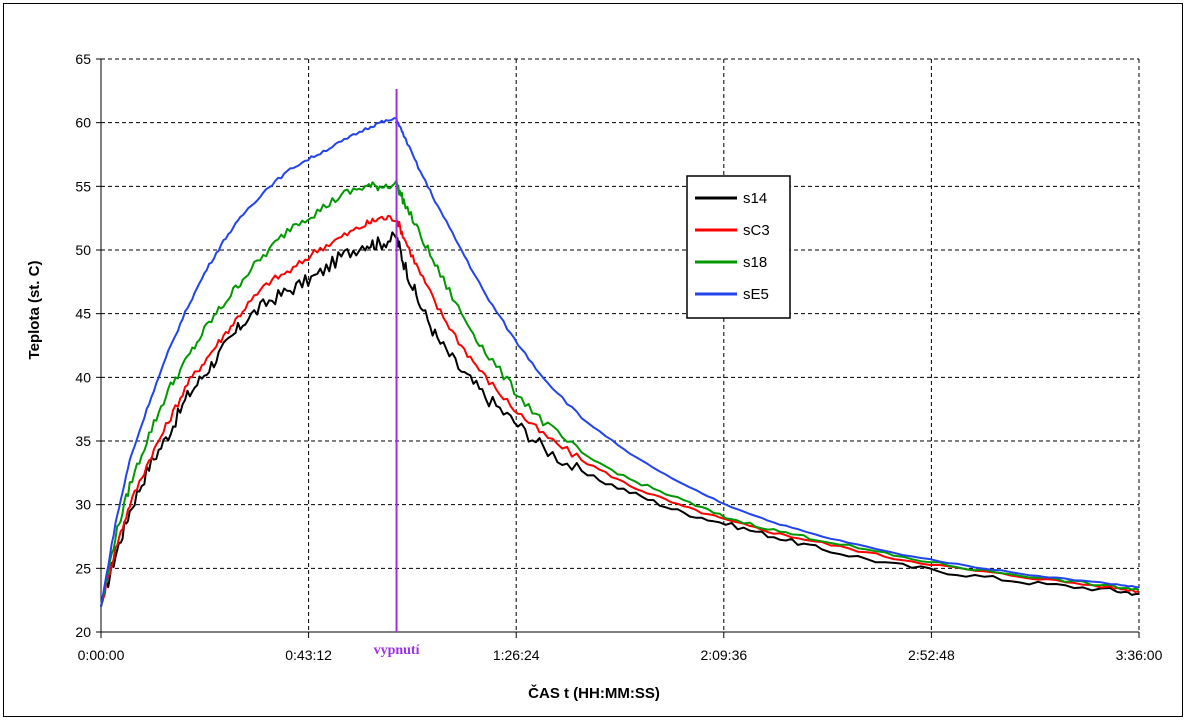  I want to click on x-tick-label: 1:26:24, so click(516, 655).